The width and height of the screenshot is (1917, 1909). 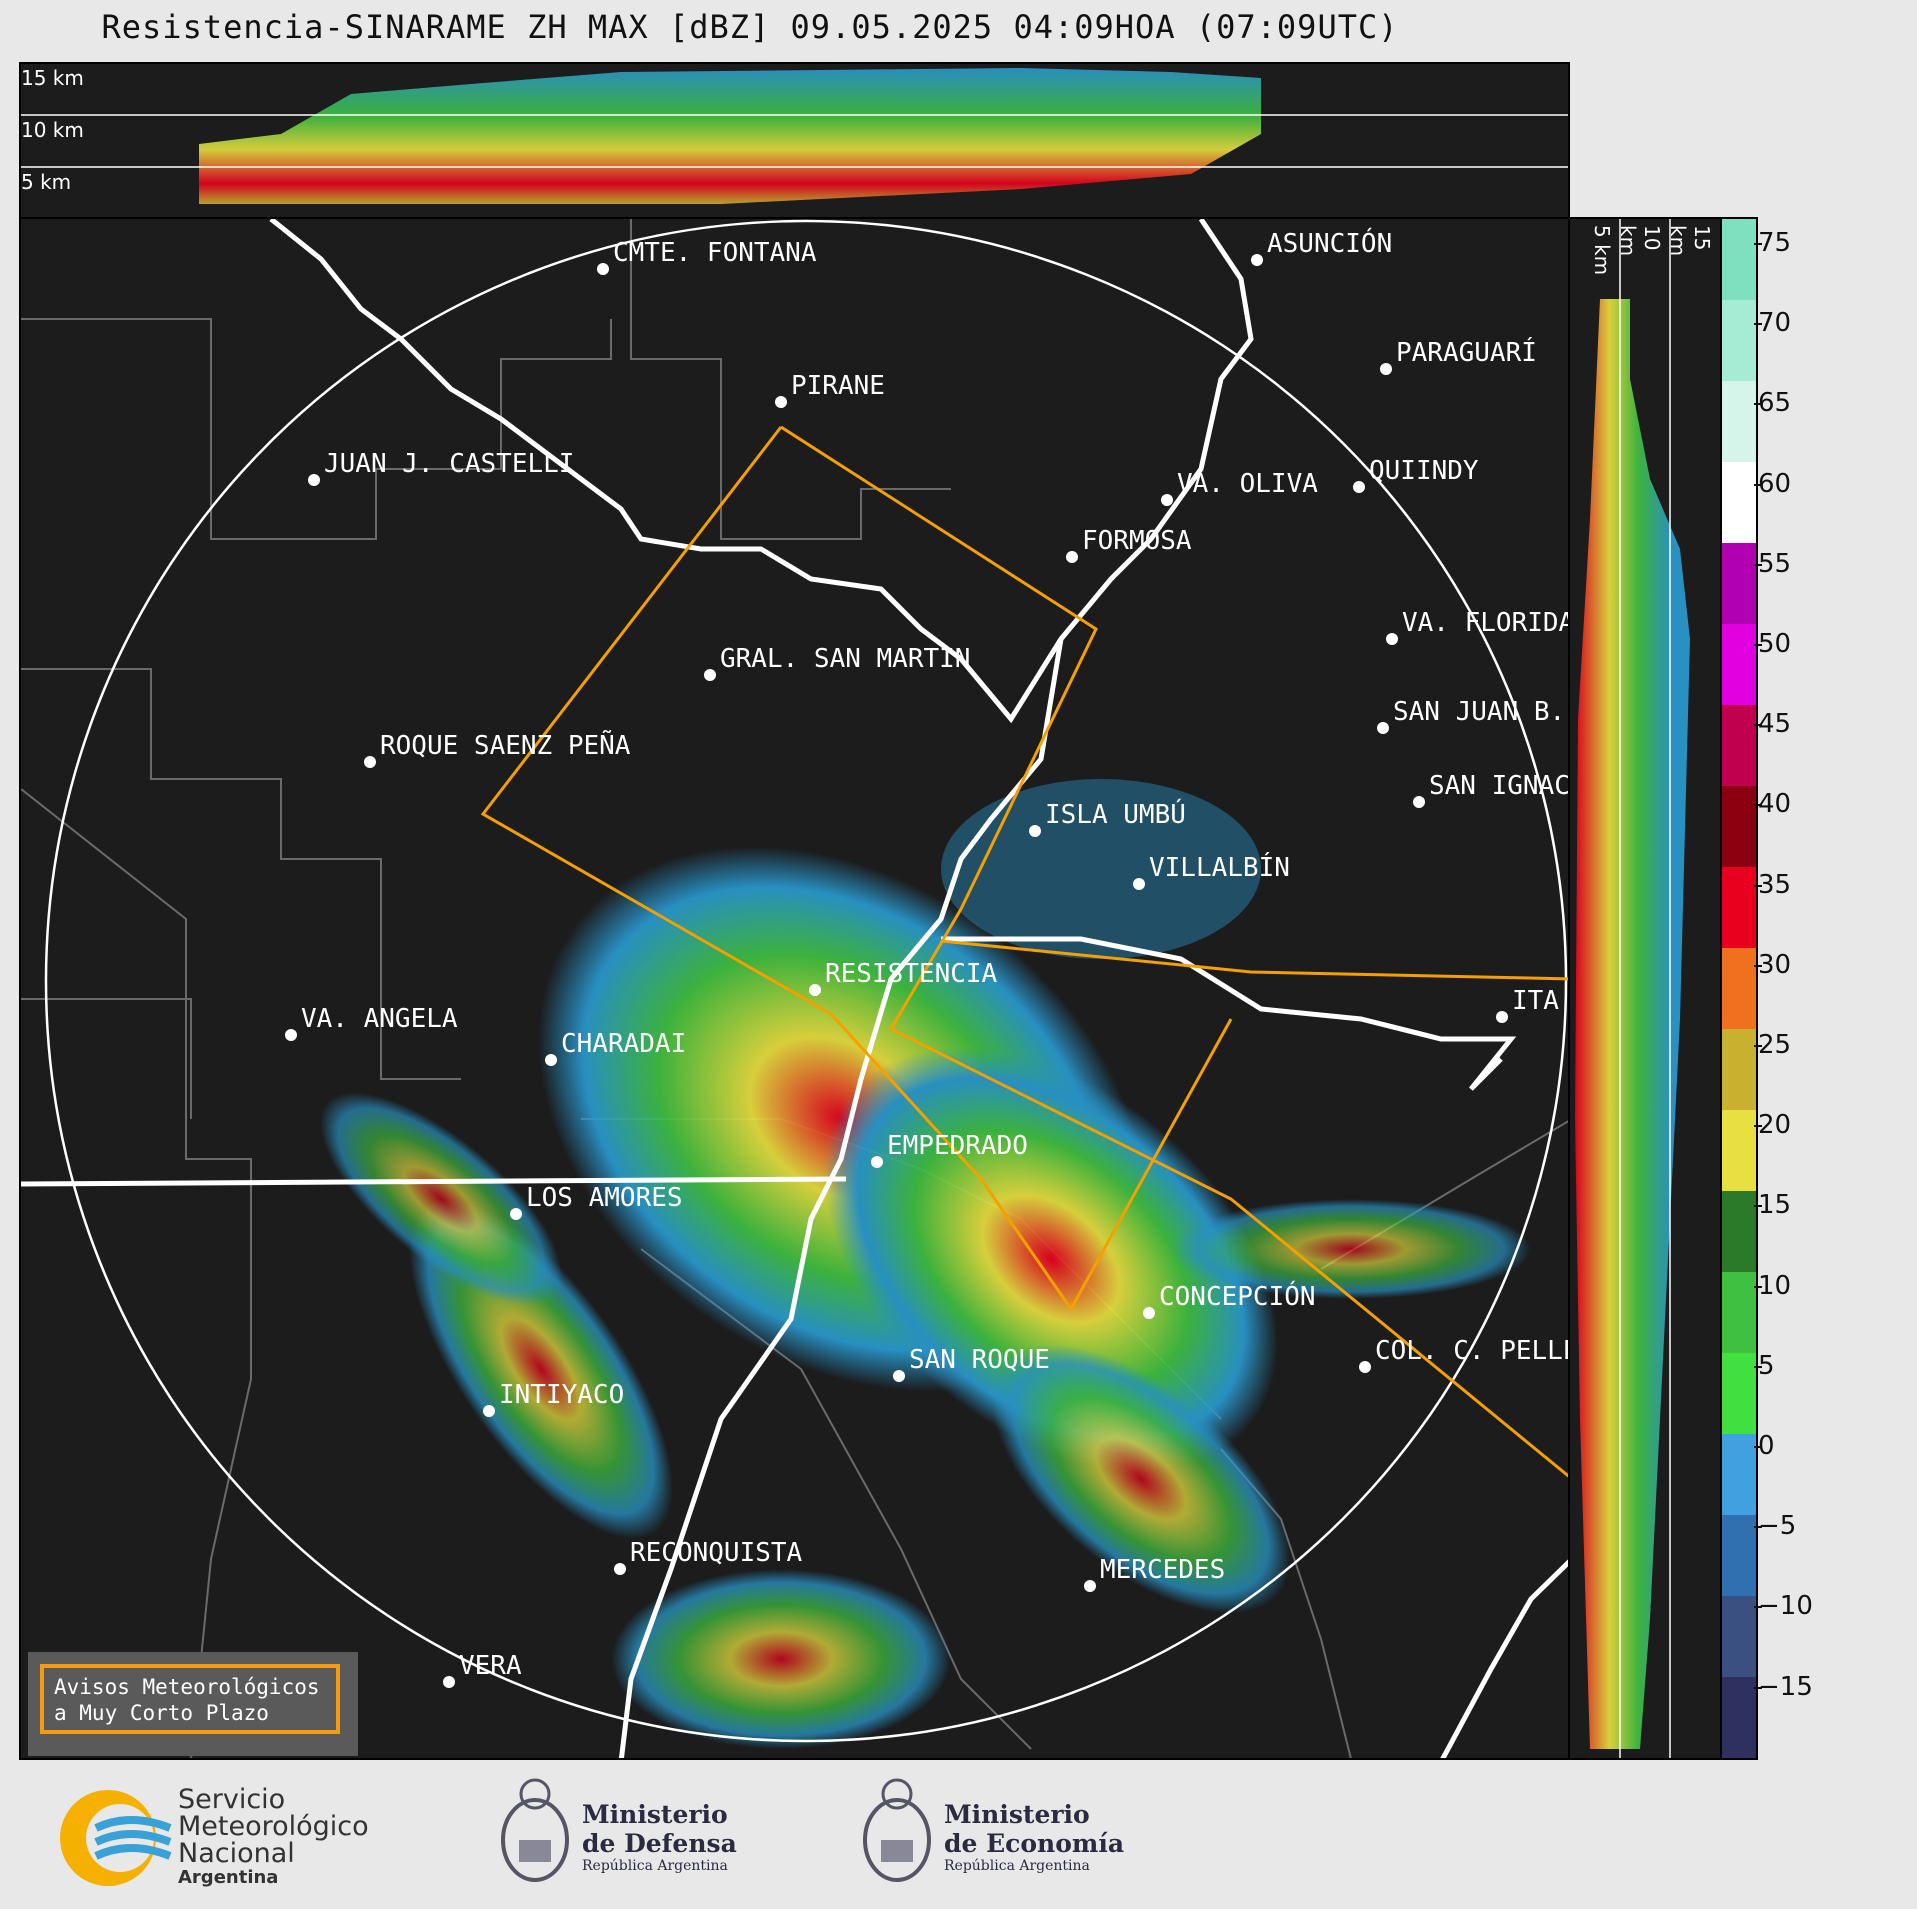 I want to click on defensa-shield-icon, so click(x=535, y=1830).